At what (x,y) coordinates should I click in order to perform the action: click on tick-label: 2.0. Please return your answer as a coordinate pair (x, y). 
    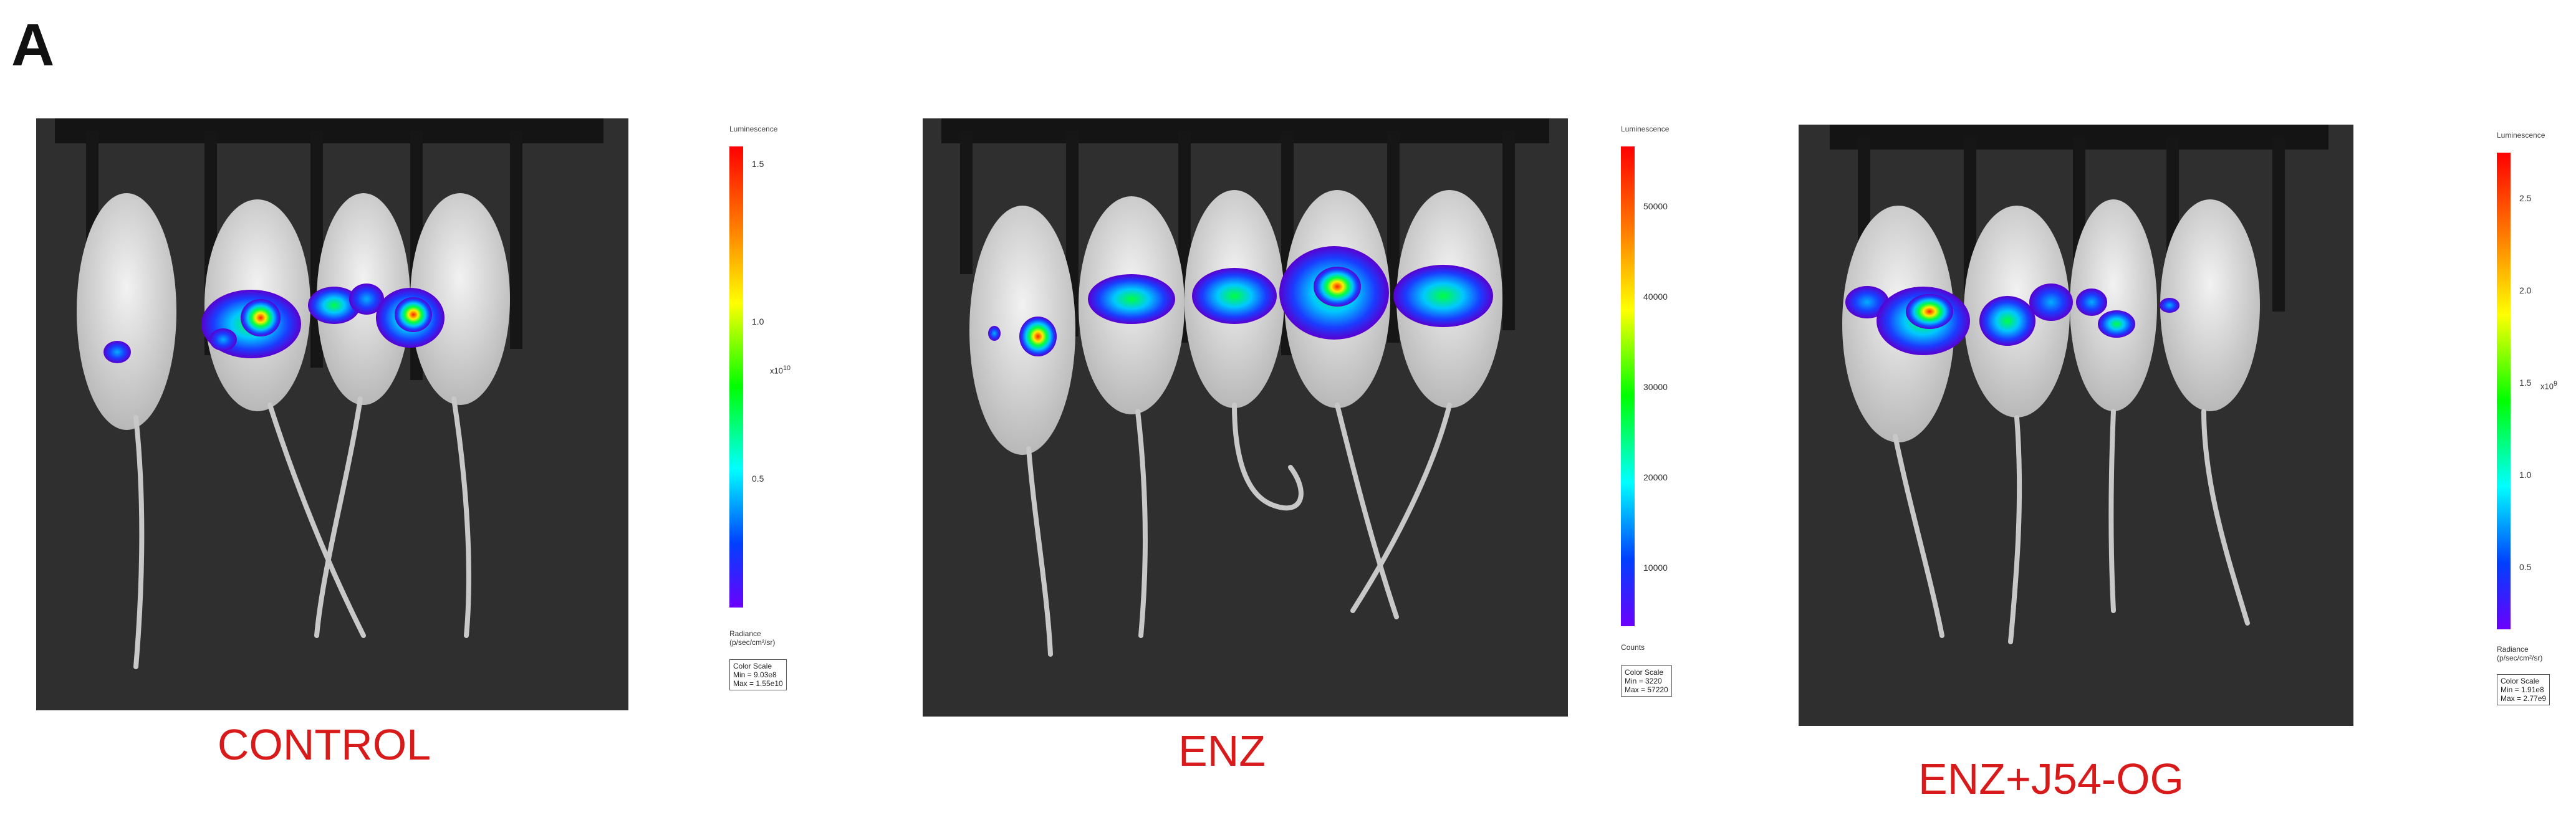
    Looking at the image, I should click on (2525, 290).